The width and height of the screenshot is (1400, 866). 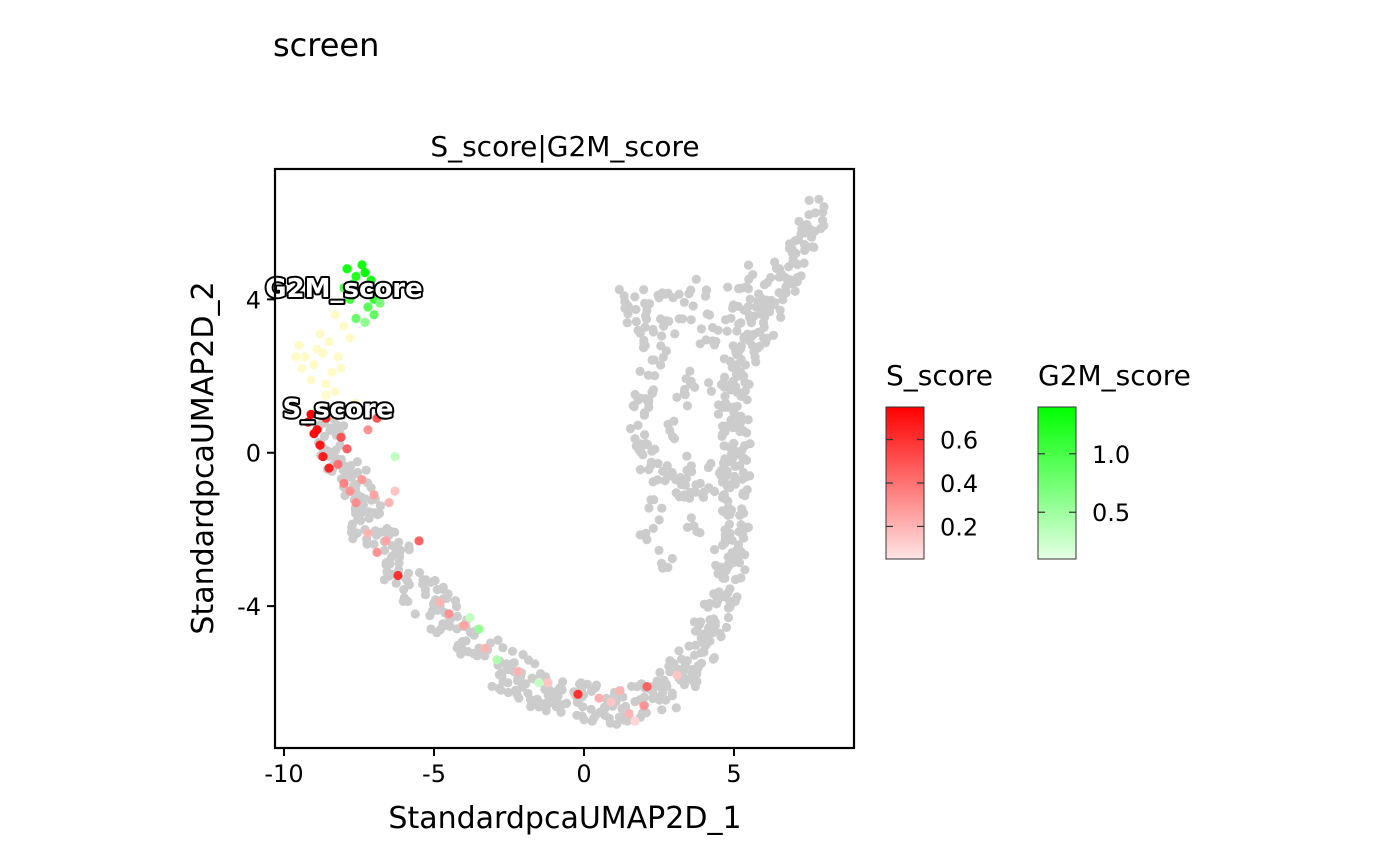 What do you see at coordinates (1114, 375) in the screenshot?
I see `legend-title: G2M_score` at bounding box center [1114, 375].